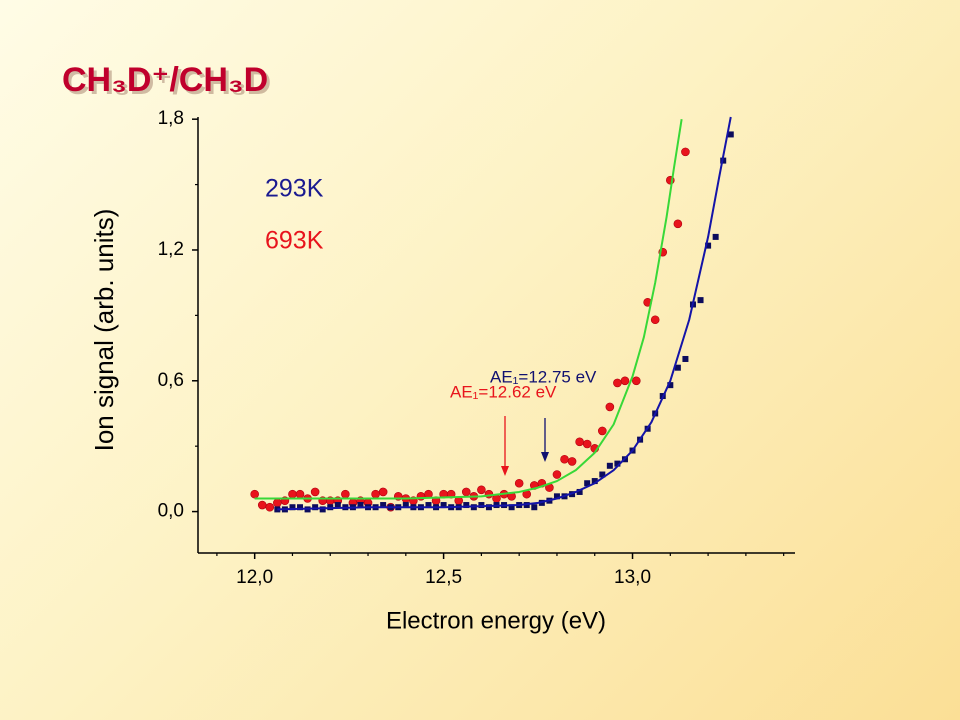  Describe the element at coordinates (294, 189) in the screenshot. I see `series-label: 293K` at that location.